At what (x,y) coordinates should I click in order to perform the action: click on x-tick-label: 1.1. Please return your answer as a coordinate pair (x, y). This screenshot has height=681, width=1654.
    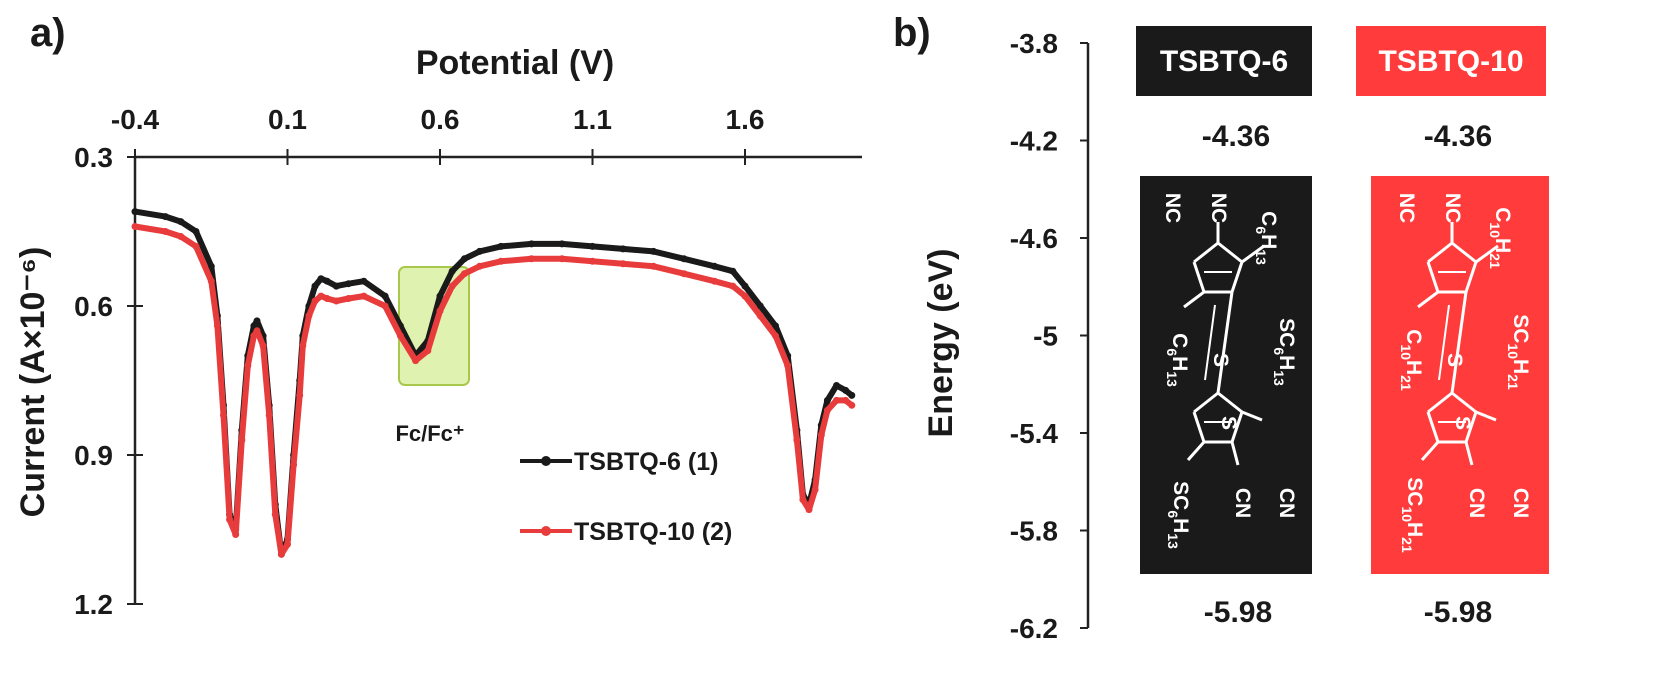
    Looking at the image, I should click on (592, 119).